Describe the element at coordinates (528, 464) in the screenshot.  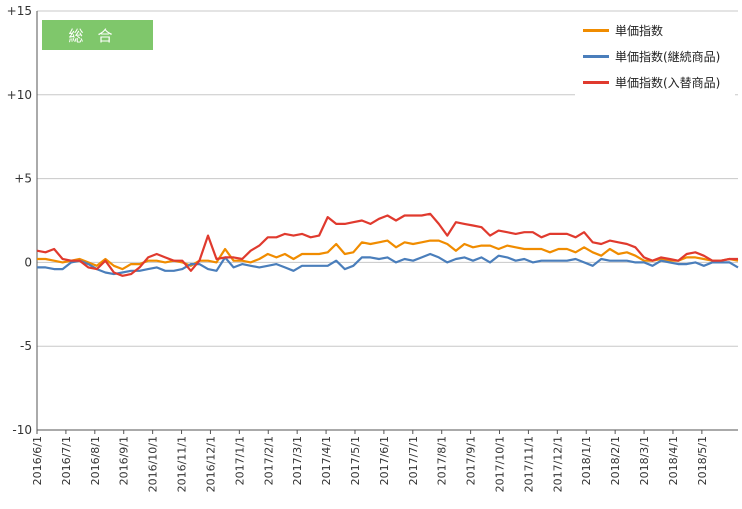
I see `x-tick-label: 2017/11/1` at that location.